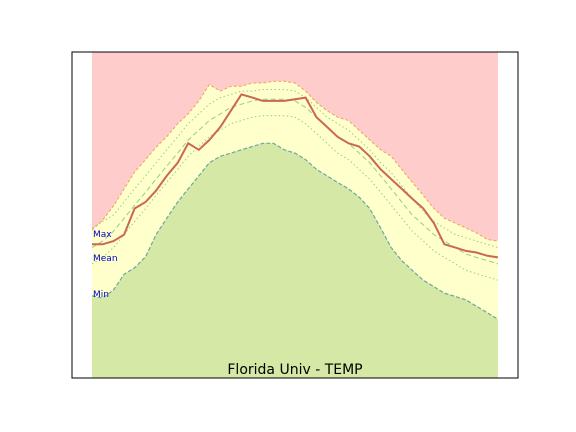 The image size is (576, 432). What do you see at coordinates (105, 259) in the screenshot?
I see `mean-label: Mean` at bounding box center [105, 259].